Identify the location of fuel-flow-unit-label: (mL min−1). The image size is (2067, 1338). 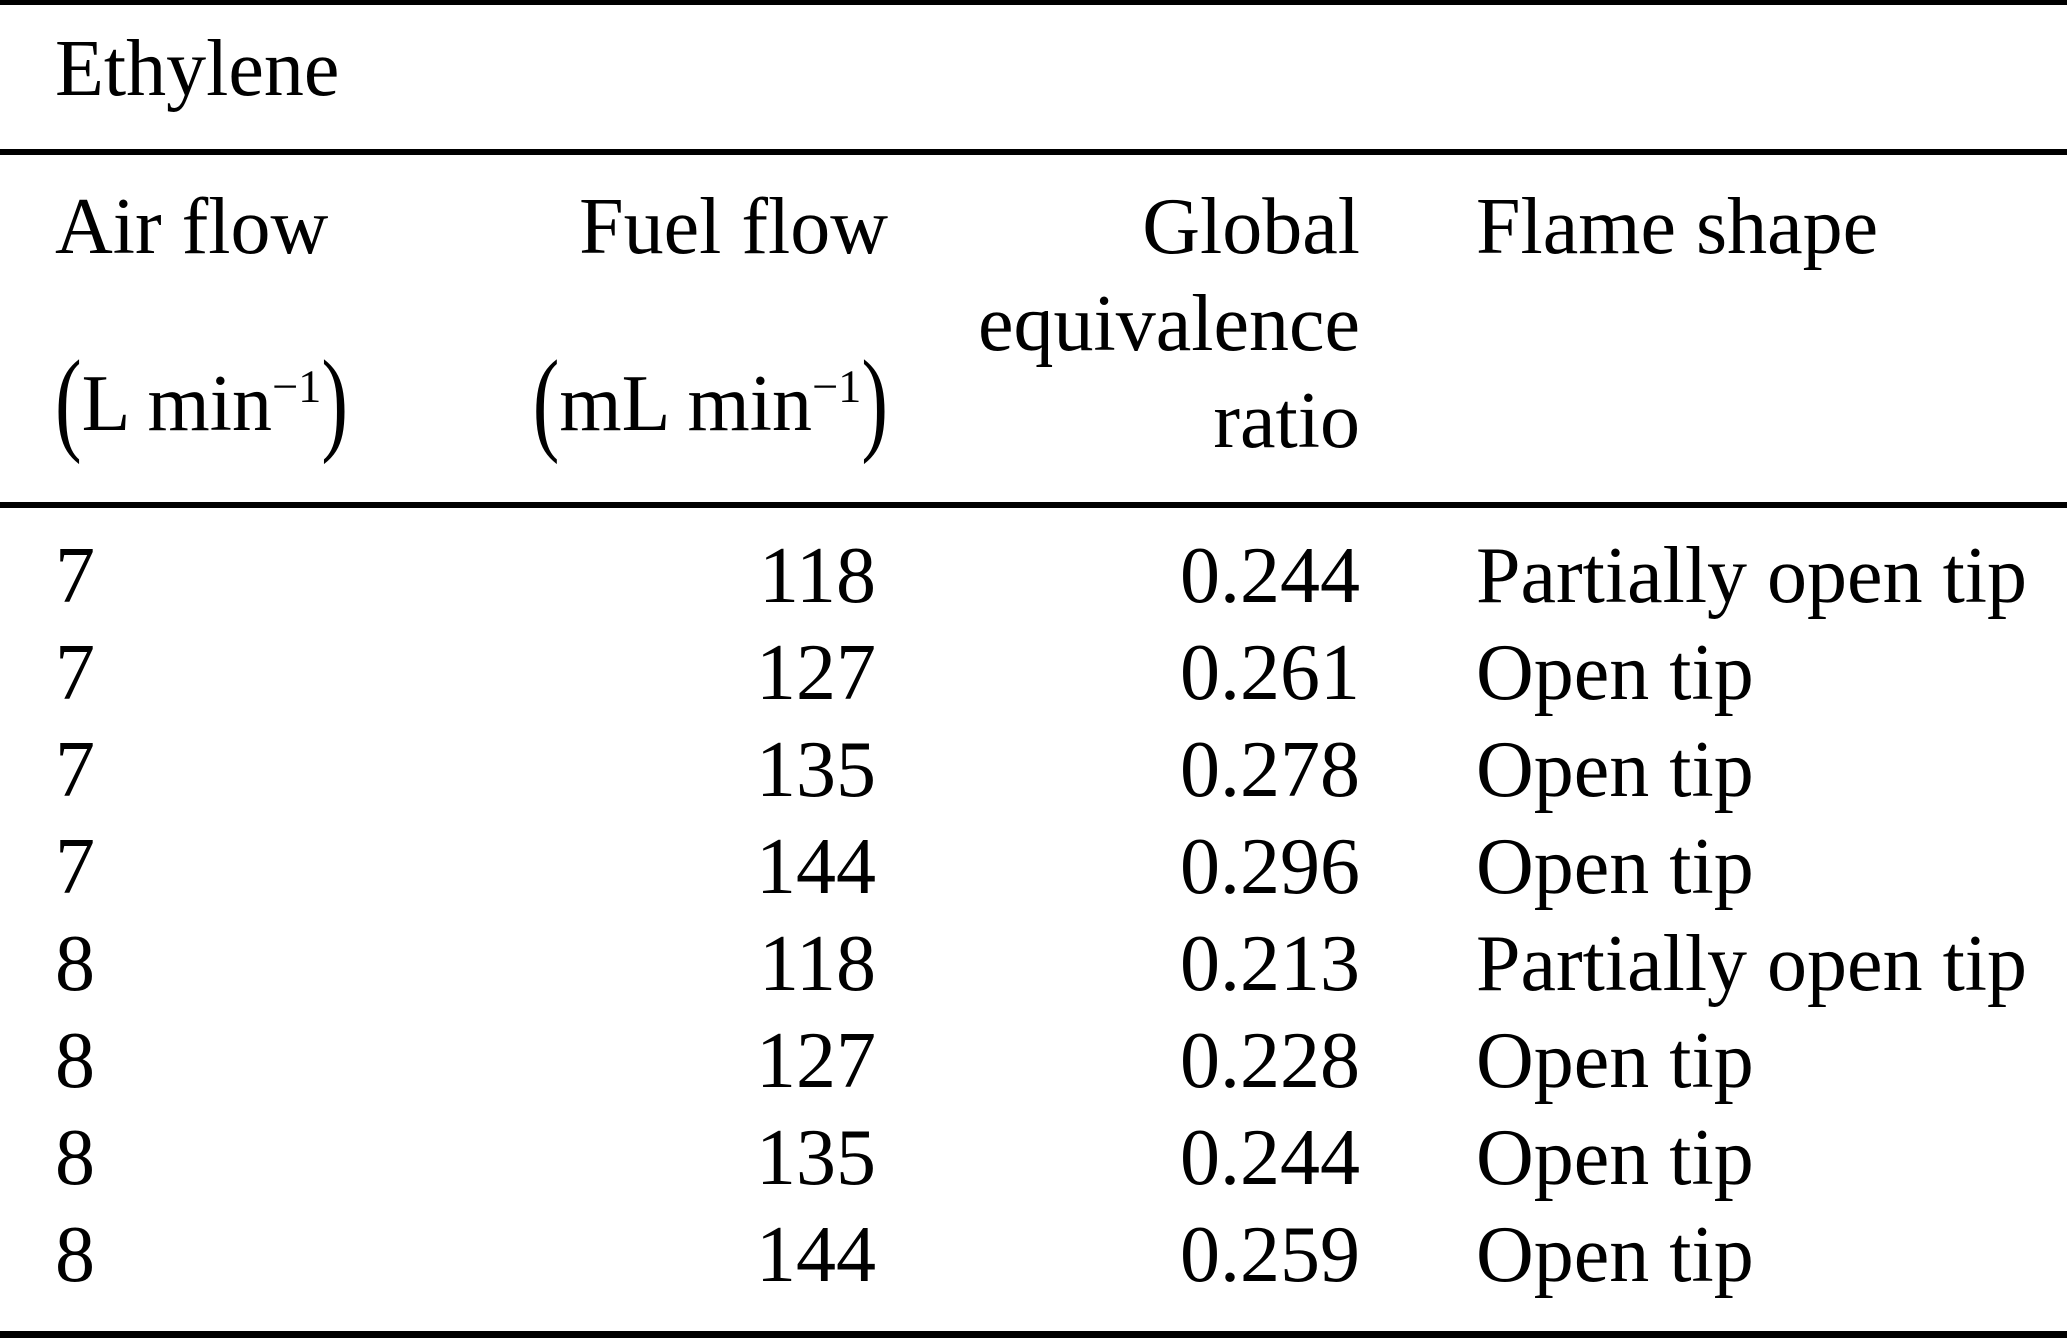
(681, 402).